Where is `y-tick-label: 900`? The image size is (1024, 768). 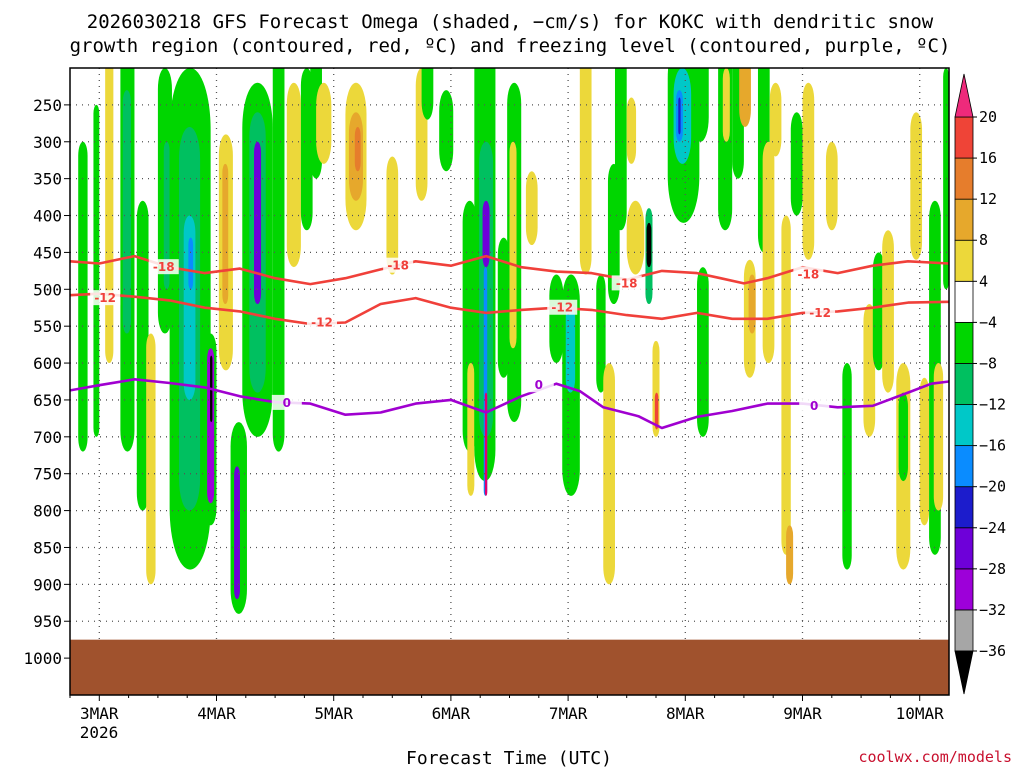
y-tick-label: 900 is located at coordinates (47, 584).